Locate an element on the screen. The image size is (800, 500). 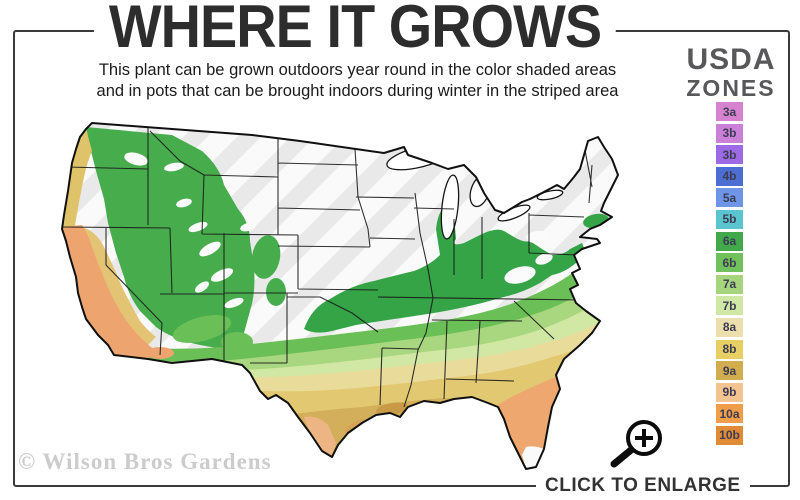
zone-chip-5a-4: 5a is located at coordinates (729, 198).